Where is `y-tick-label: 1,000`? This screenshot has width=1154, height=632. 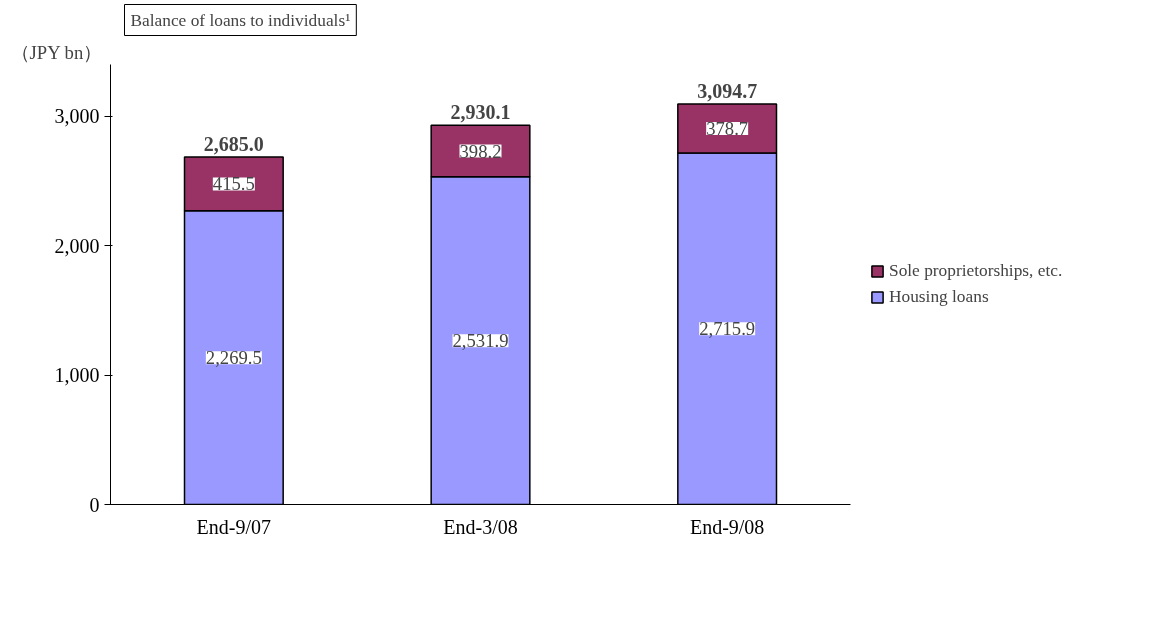
y-tick-label: 1,000 is located at coordinates (77, 375).